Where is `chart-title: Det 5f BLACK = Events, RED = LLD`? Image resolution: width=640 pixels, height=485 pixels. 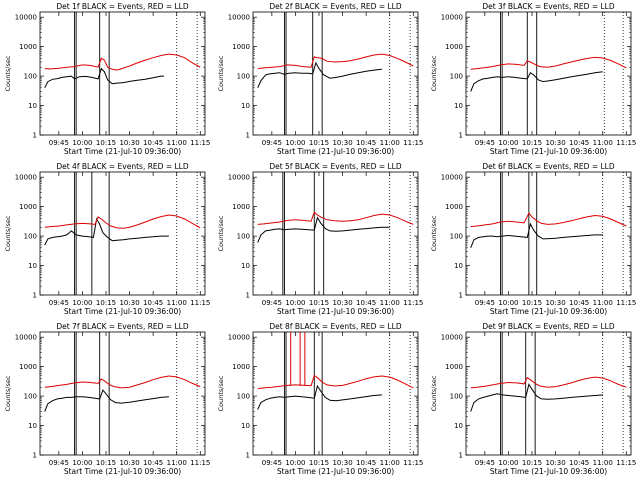
chart-title: Det 5f BLACK = Events, RED = LLD is located at coordinates (335, 166).